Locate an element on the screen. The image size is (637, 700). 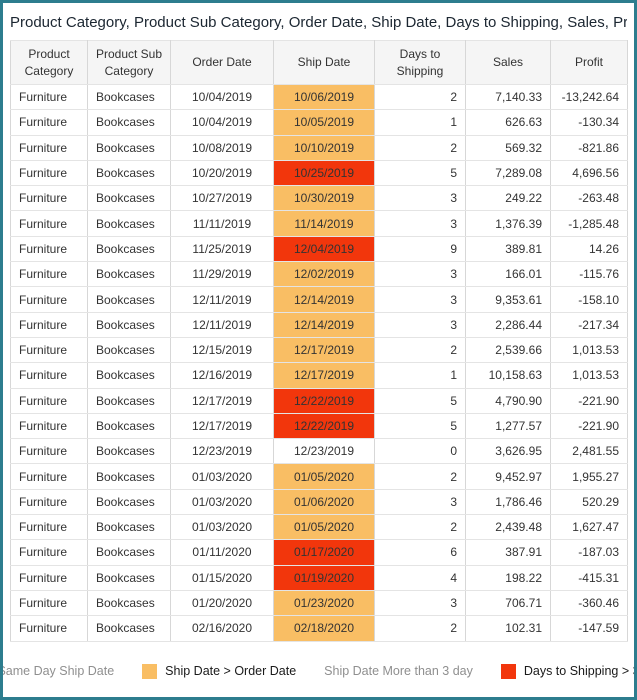
cell-profit: -263.48 is located at coordinates (589, 198).